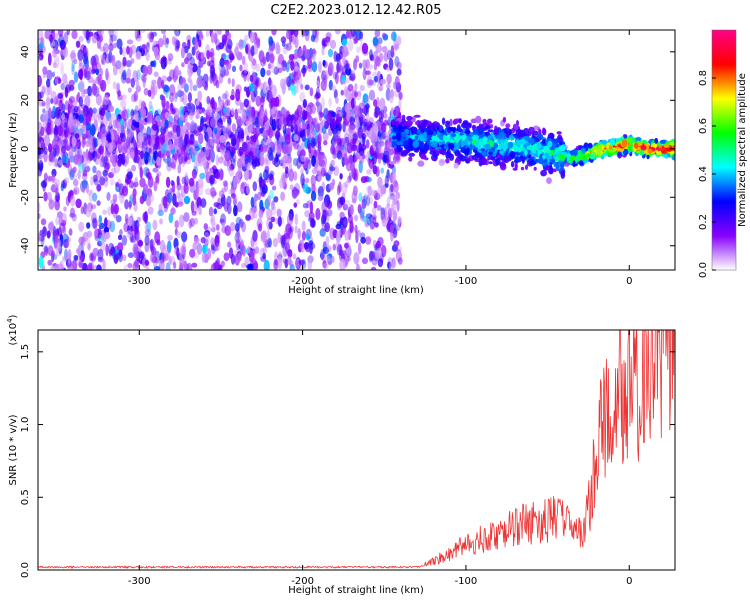  What do you see at coordinates (25, 352) in the screenshot?
I see `y-tick-label: 1.5` at bounding box center [25, 352].